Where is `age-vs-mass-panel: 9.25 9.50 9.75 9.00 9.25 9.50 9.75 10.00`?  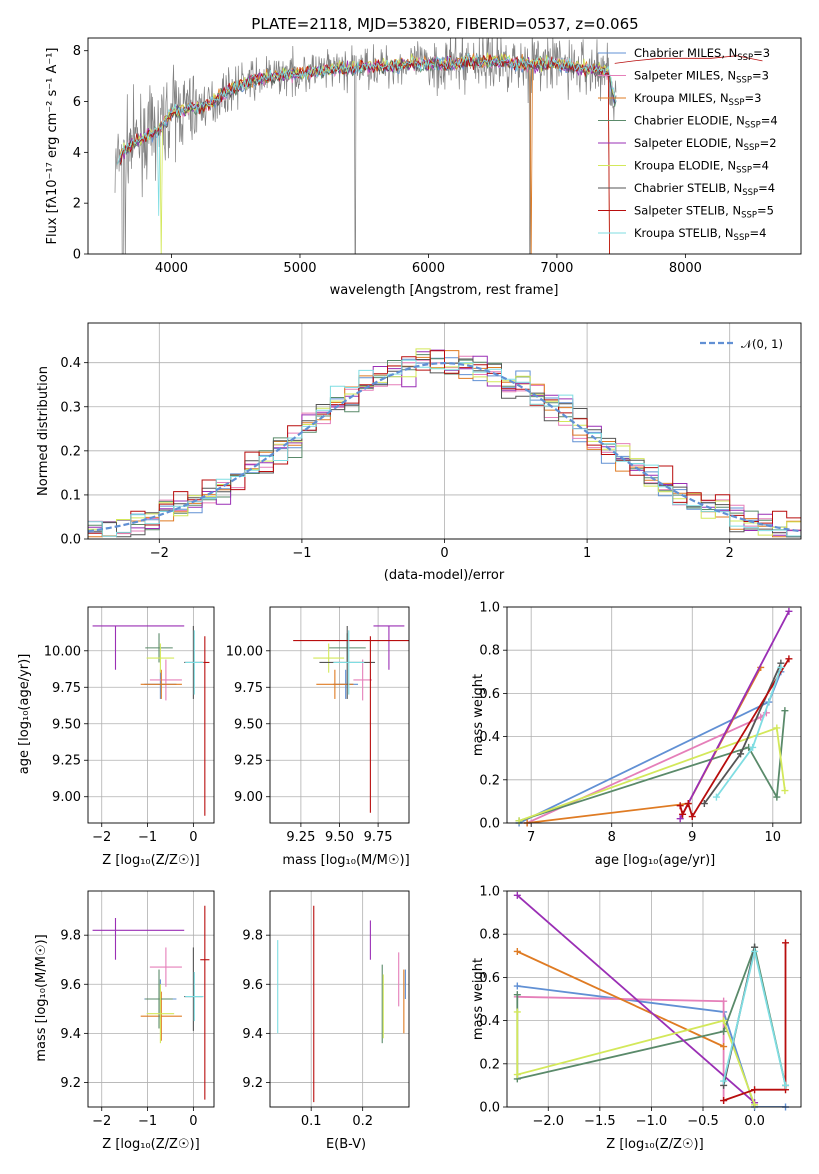 age-vs-mass-panel: 9.25 9.50 9.75 9.00 9.25 9.50 9.75 10.00 is located at coordinates (318, 725).